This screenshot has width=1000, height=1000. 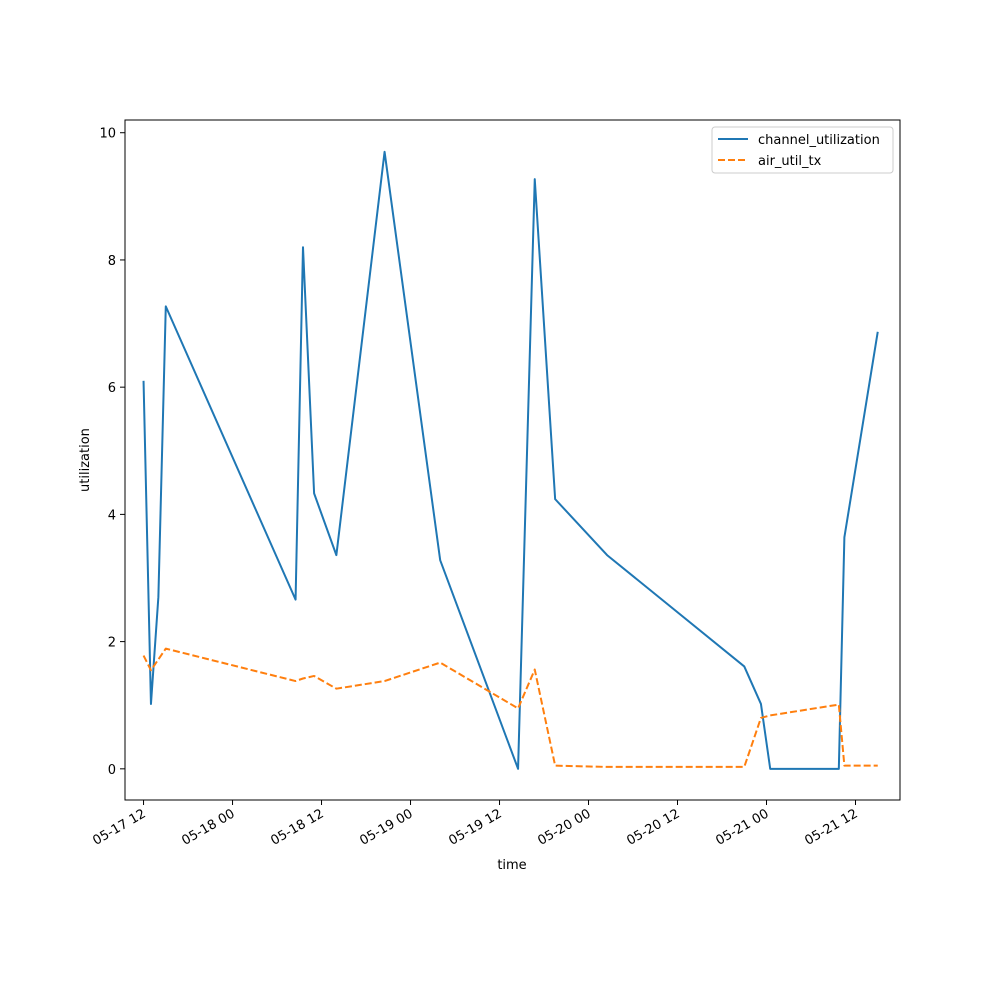 What do you see at coordinates (112, 452) in the screenshot?
I see `y-axis: 0 2 4 6 8 10` at bounding box center [112, 452].